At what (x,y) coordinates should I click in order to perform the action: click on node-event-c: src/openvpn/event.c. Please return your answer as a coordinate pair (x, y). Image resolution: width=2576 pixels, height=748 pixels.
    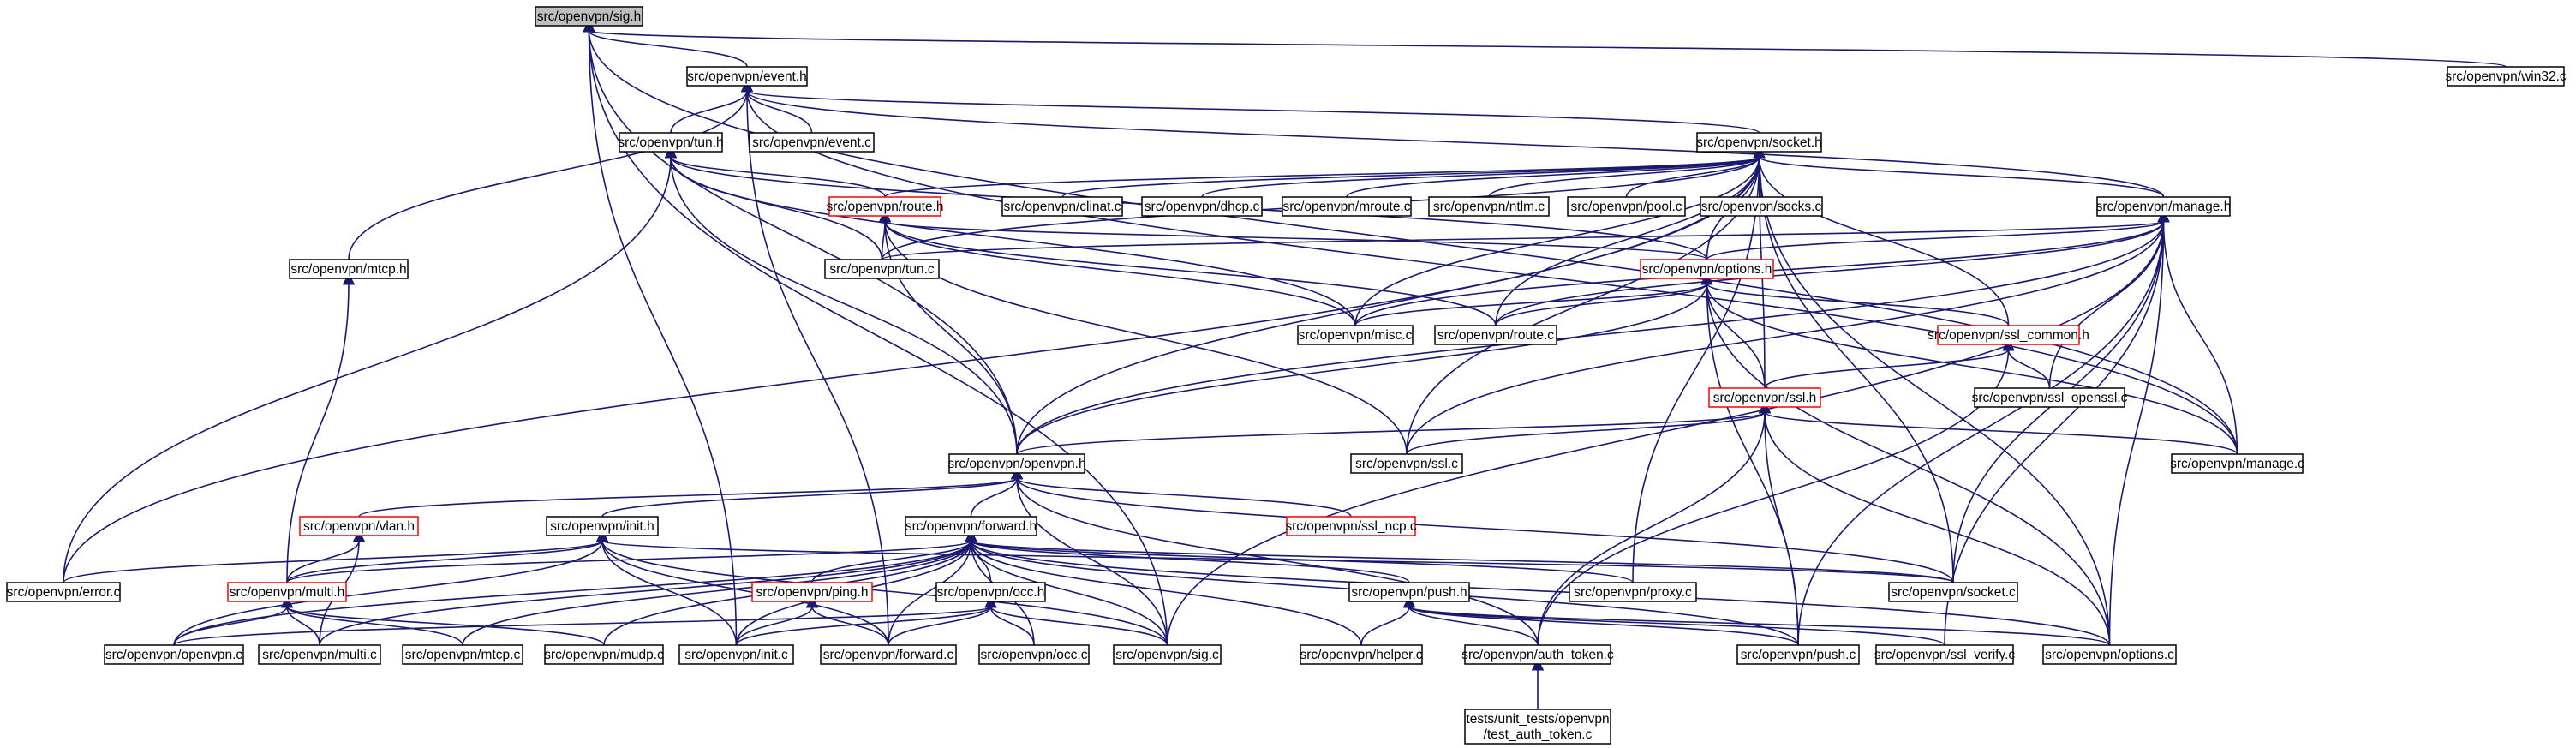
    Looking at the image, I should click on (812, 142).